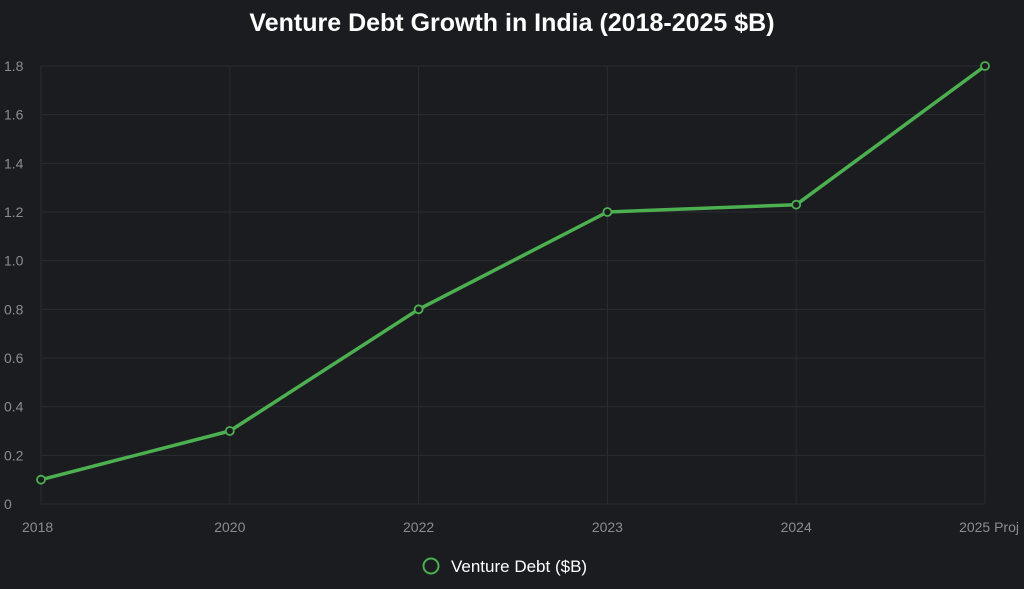 The height and width of the screenshot is (589, 1024). I want to click on y-tick-label: 0.2, so click(14, 455).